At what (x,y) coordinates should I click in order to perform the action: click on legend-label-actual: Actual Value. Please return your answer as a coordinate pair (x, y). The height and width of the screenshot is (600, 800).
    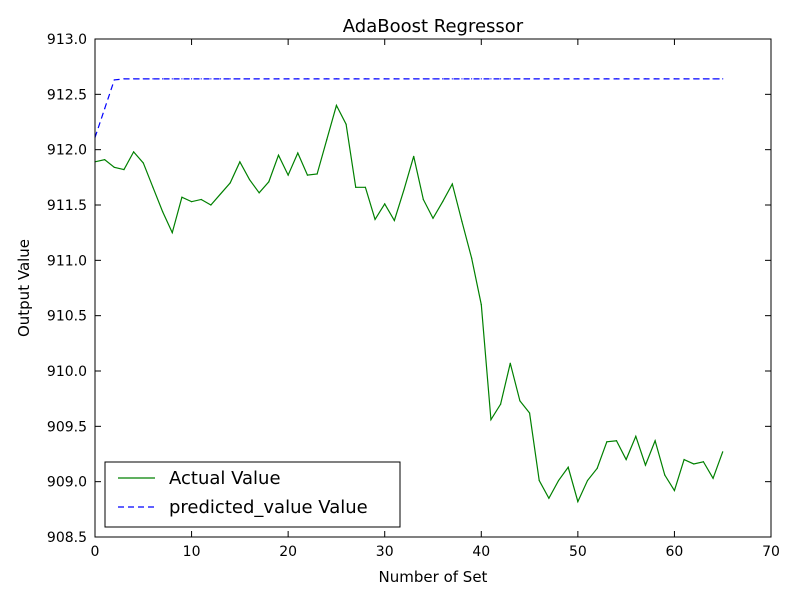
    Looking at the image, I should click on (225, 478).